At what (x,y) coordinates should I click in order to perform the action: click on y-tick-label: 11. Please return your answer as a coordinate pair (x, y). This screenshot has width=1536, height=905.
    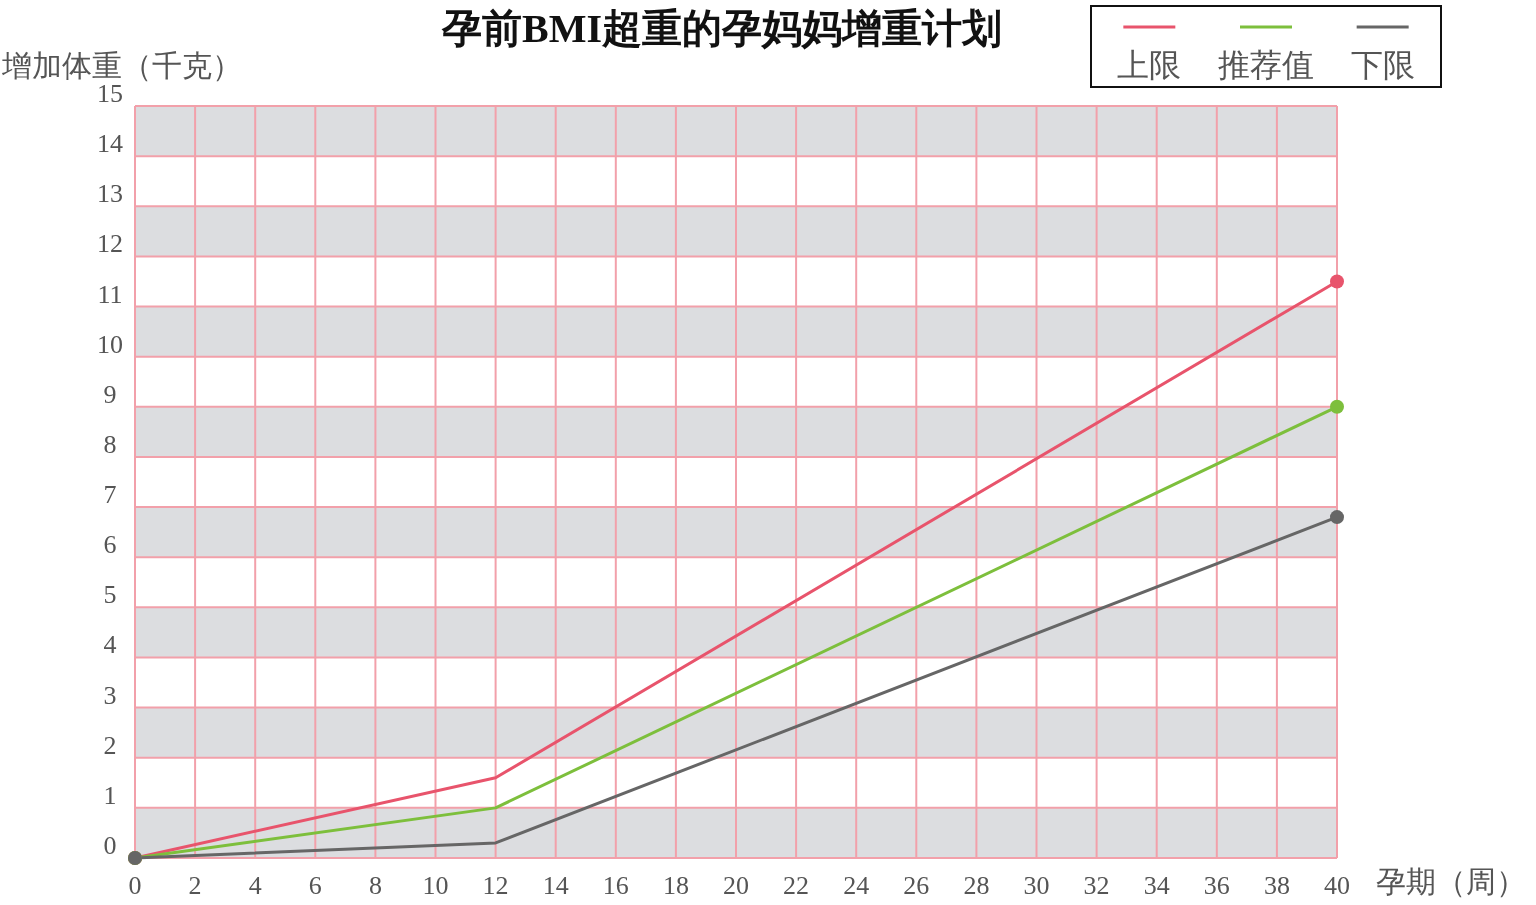
    Looking at the image, I should click on (110, 294).